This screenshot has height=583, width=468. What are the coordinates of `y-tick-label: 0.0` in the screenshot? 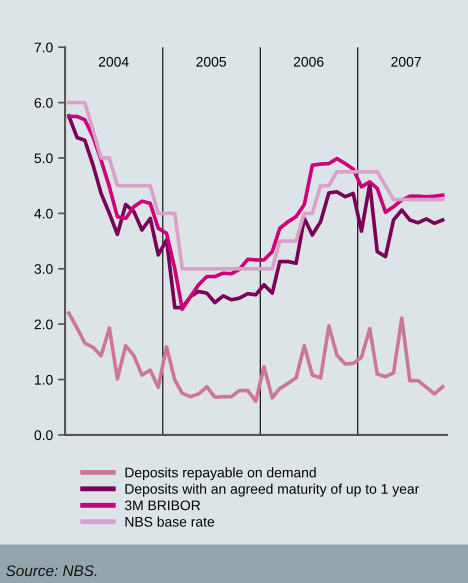 It's located at (43, 435).